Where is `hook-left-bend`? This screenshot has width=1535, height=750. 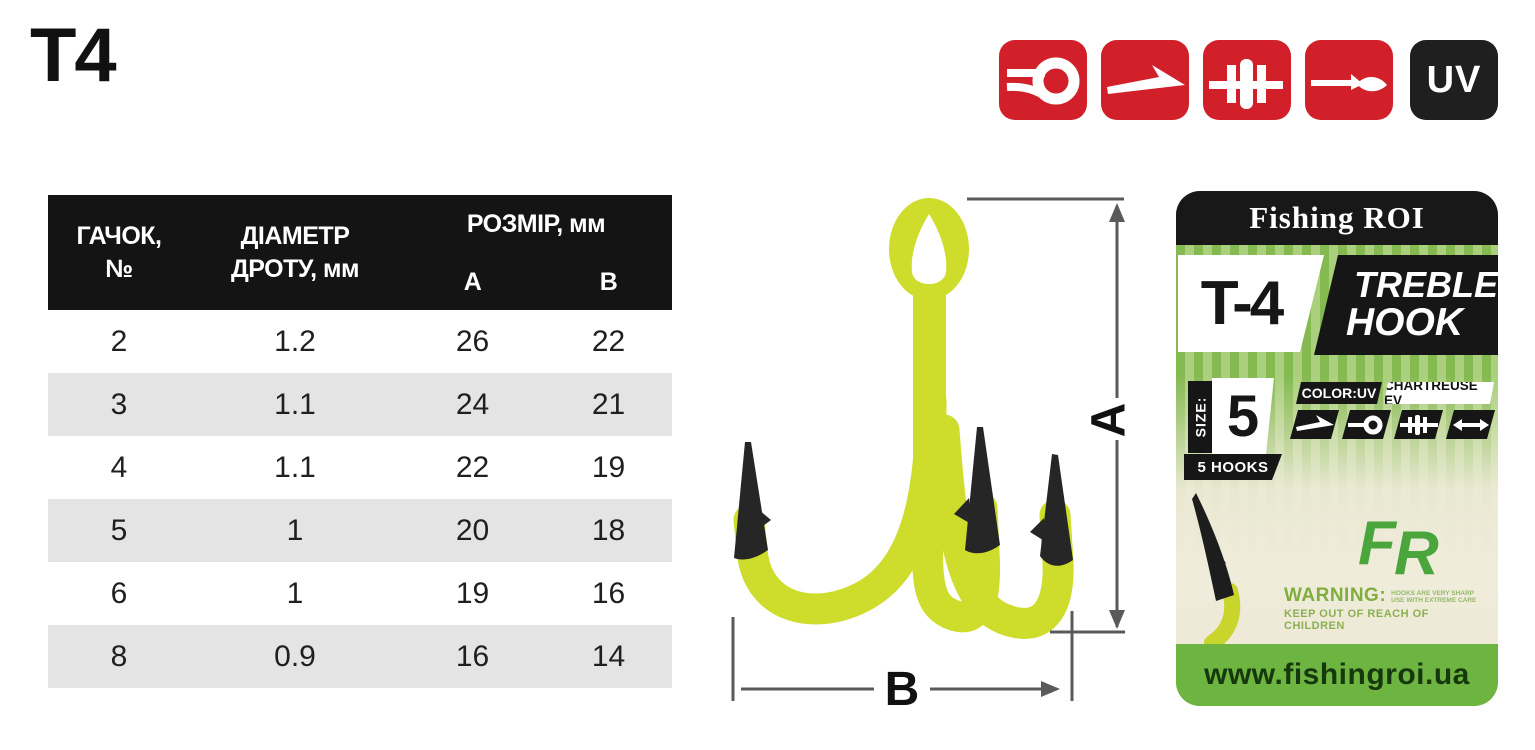
hook-left-bend is located at coordinates (840, 504).